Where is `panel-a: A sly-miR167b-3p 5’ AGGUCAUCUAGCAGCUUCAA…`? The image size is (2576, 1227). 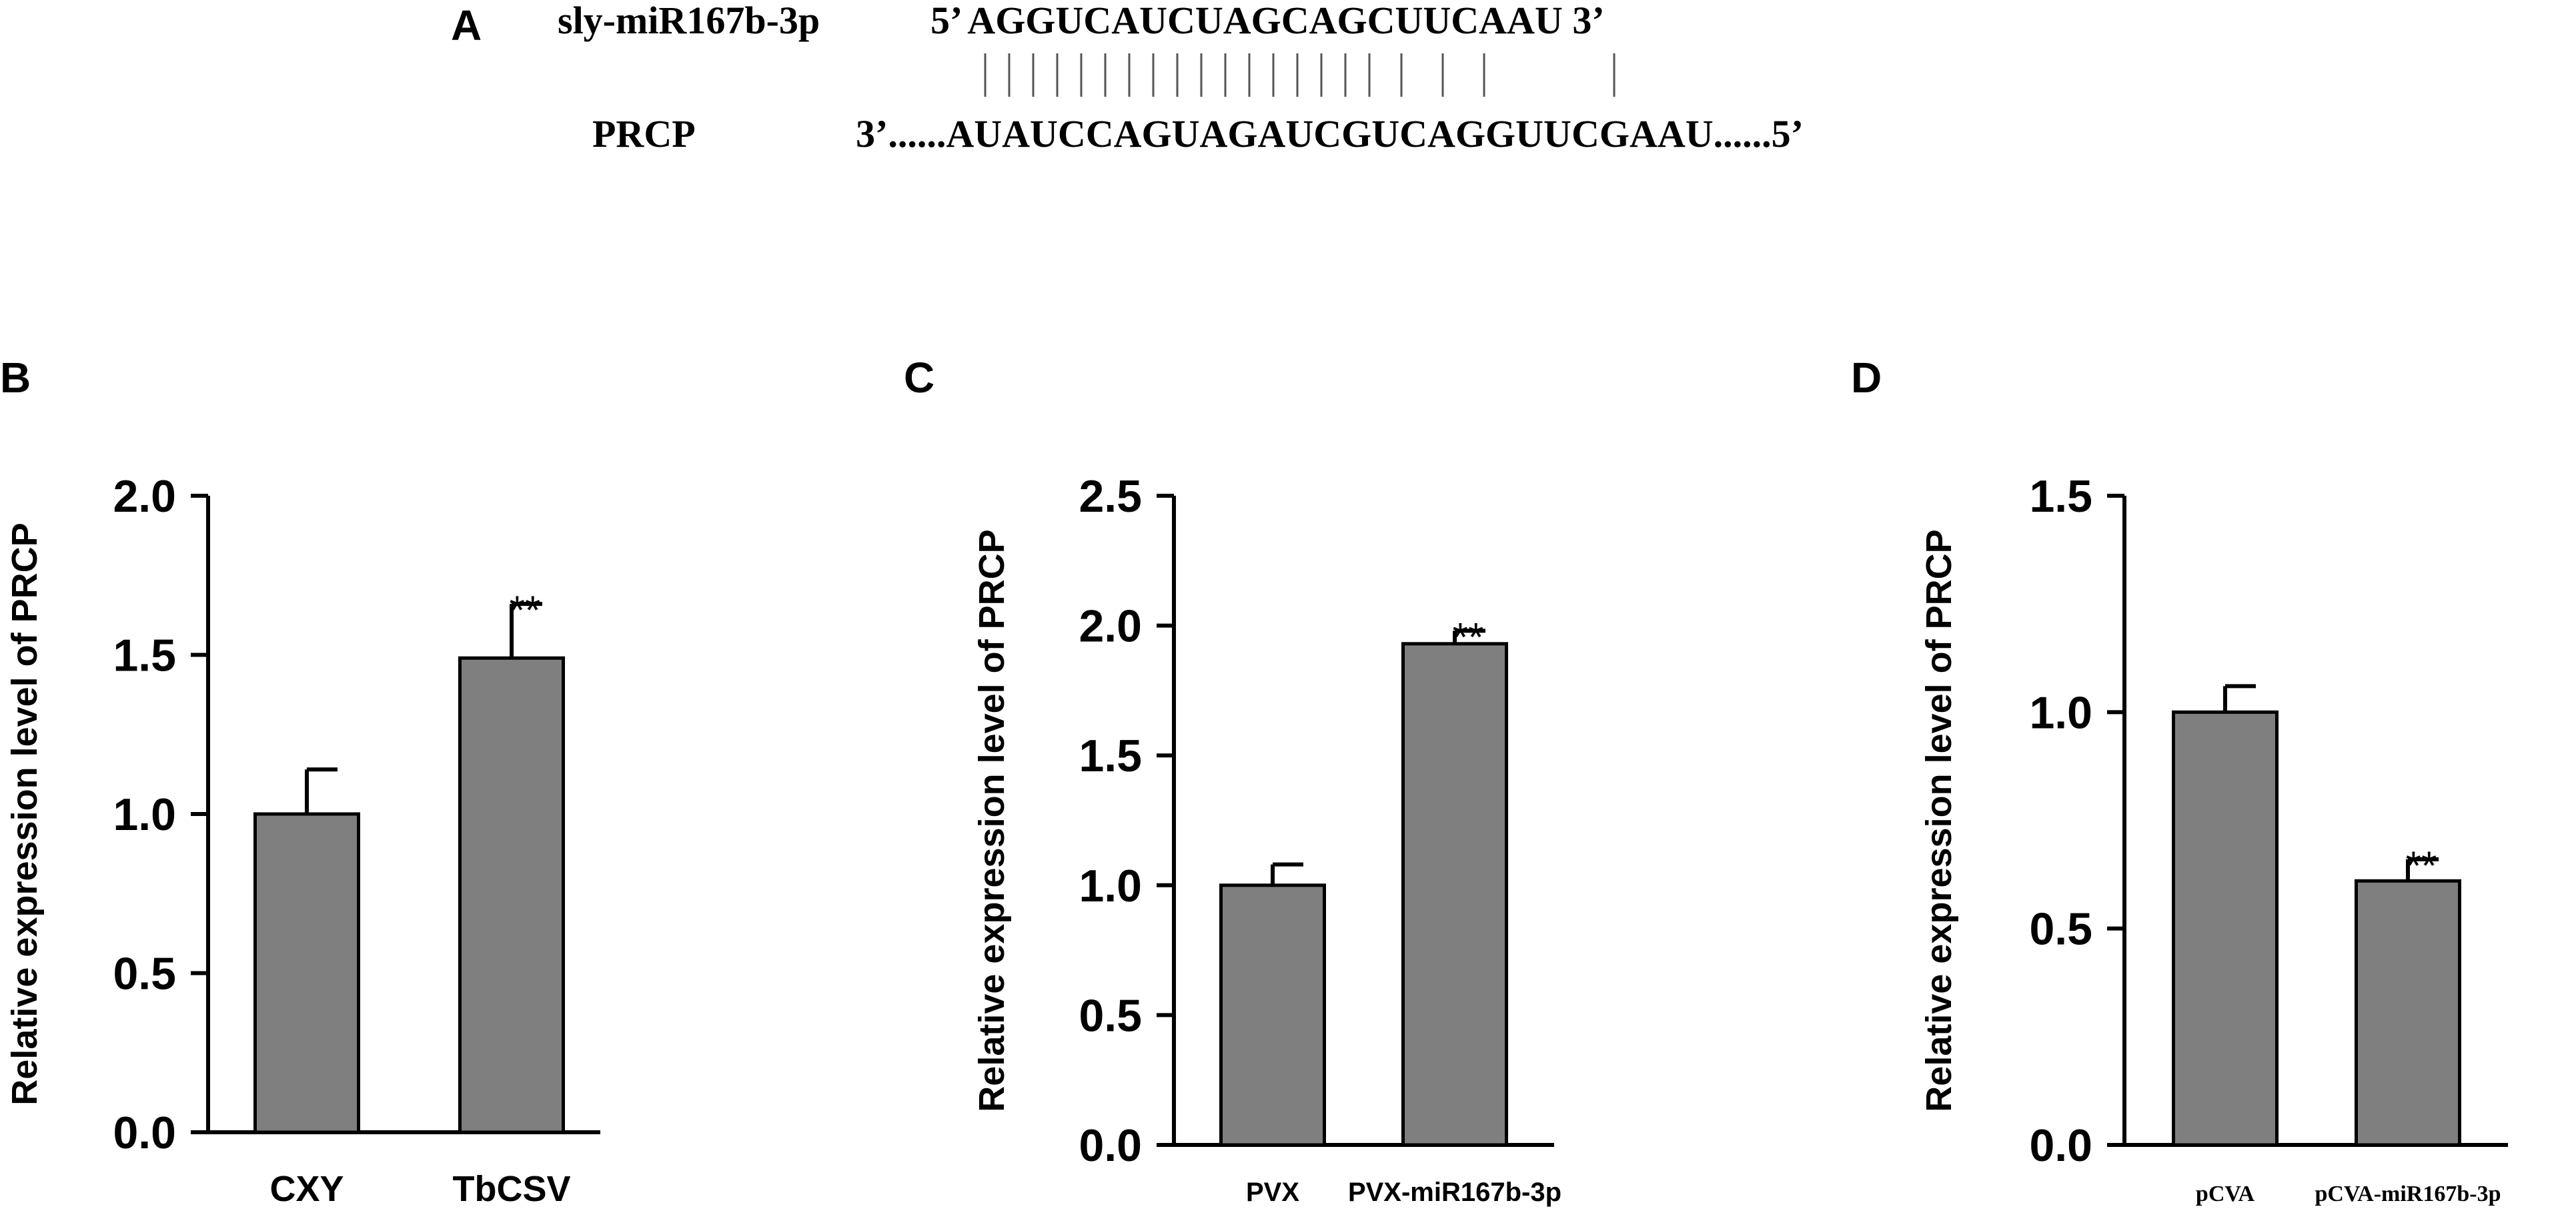 panel-a: A sly-miR167b-3p 5’ AGGUCAUCUAGCAGCUUCAA… is located at coordinates (1127, 78).